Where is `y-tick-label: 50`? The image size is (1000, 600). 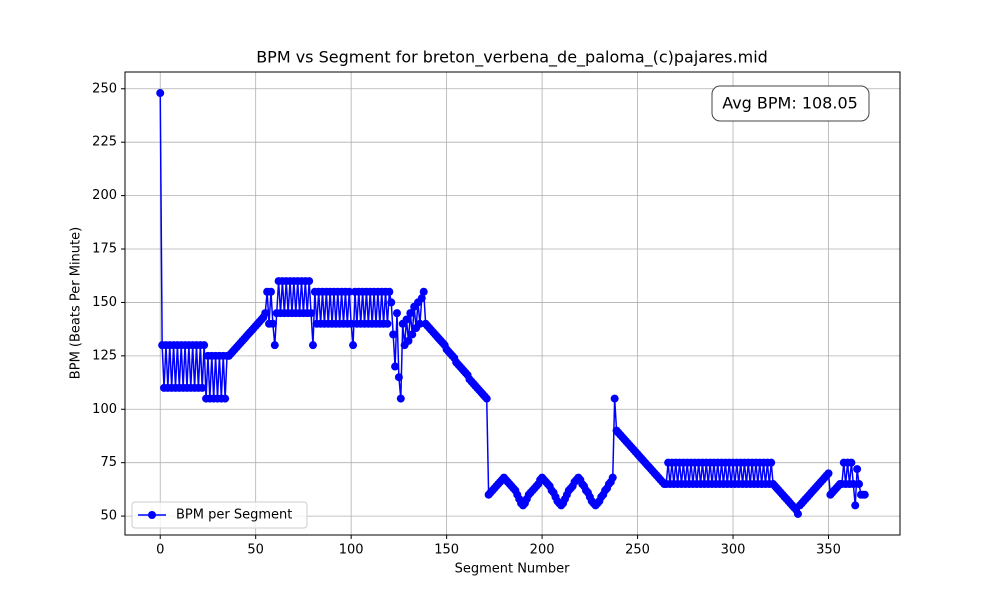
y-tick-label: 50 is located at coordinates (108, 516).